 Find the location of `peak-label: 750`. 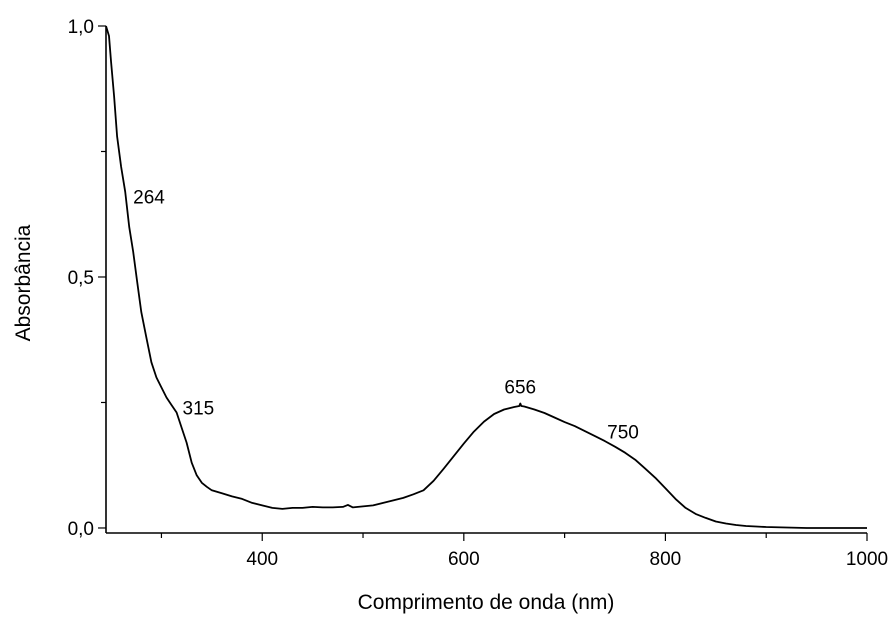

peak-label: 750 is located at coordinates (623, 433).